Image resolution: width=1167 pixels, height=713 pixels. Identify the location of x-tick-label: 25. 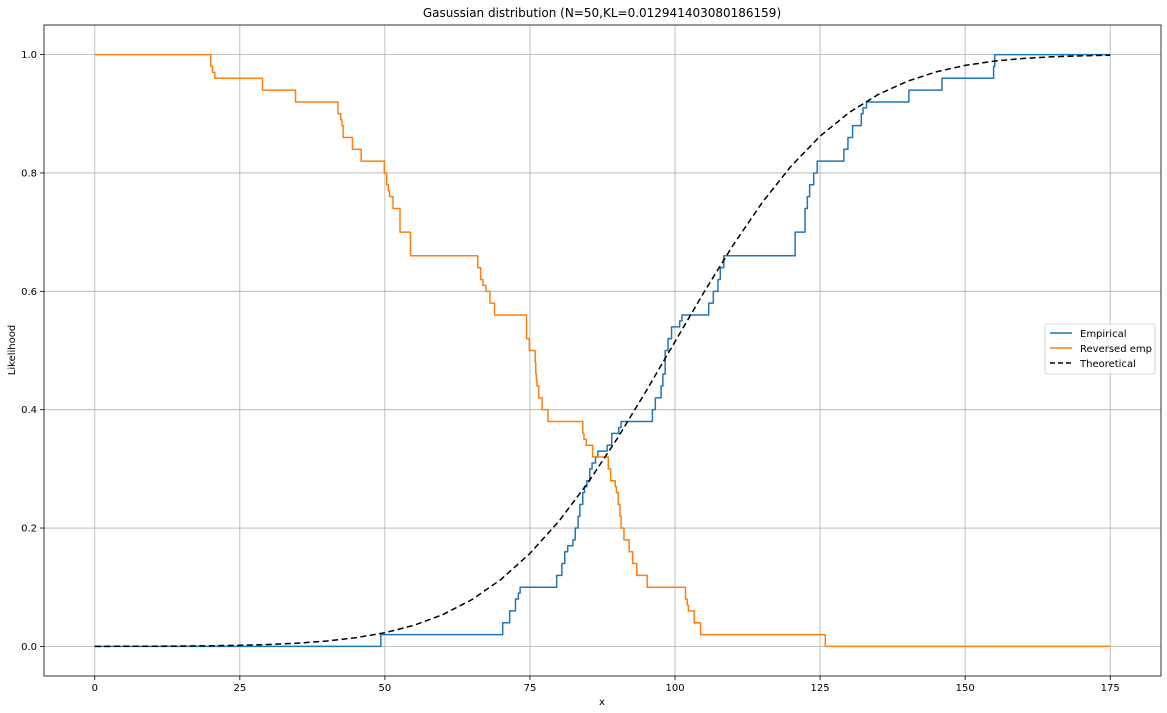
(239, 688).